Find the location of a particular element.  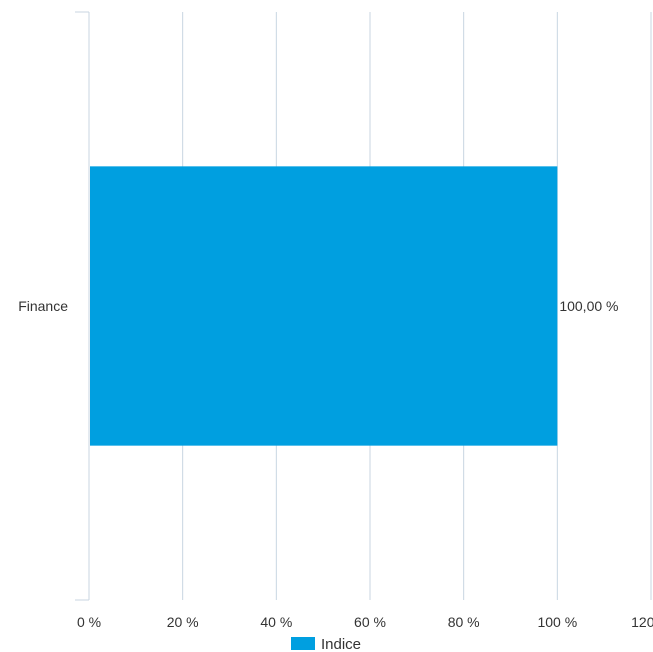

x-tick-label-40: 40 % is located at coordinates (276, 622).